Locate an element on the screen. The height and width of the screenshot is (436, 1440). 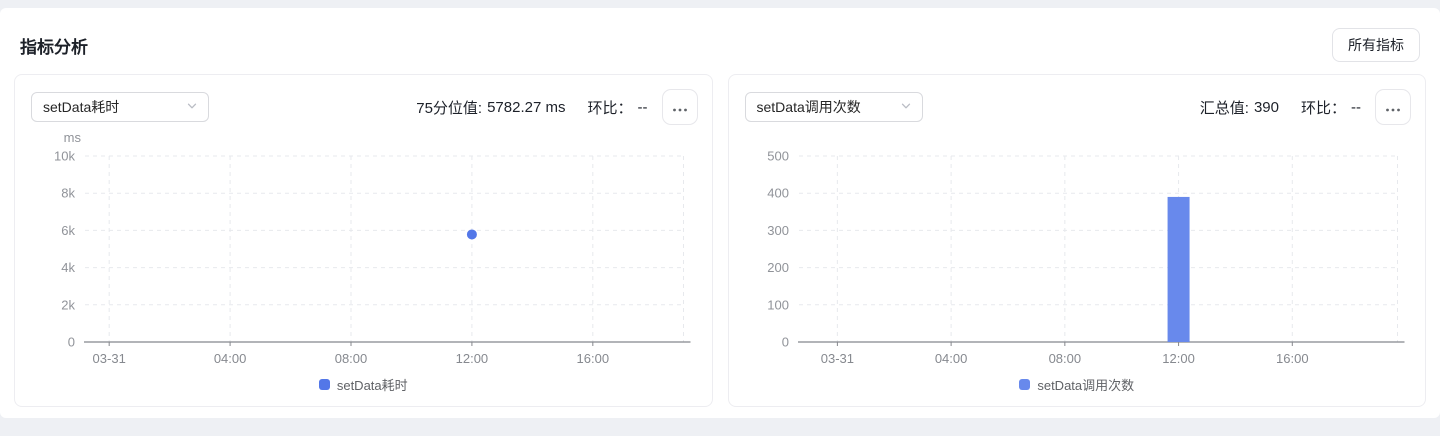
metric-select-value: setData耗时 is located at coordinates (81, 107).